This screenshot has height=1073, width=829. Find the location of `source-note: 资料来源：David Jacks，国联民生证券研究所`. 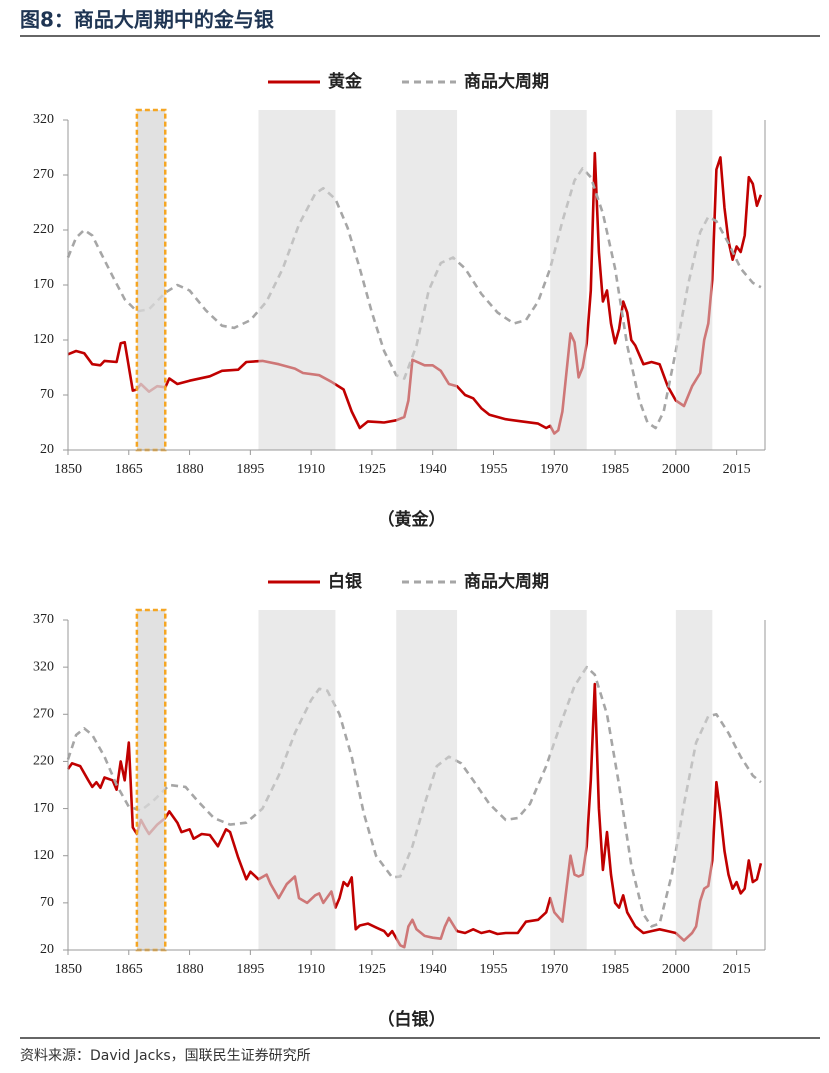

source-note: 资料来源：David Jacks，国联民生证券研究所 is located at coordinates (165, 1056).